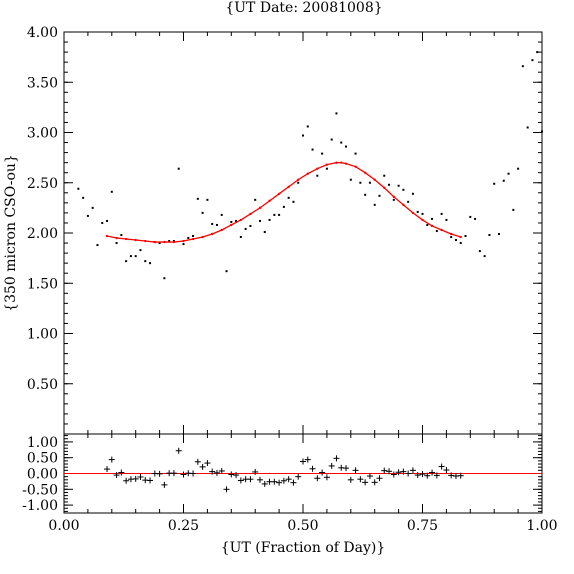  What do you see at coordinates (42, 33) in the screenshot?
I see `main-y-tick-label: 4.00` at bounding box center [42, 33].